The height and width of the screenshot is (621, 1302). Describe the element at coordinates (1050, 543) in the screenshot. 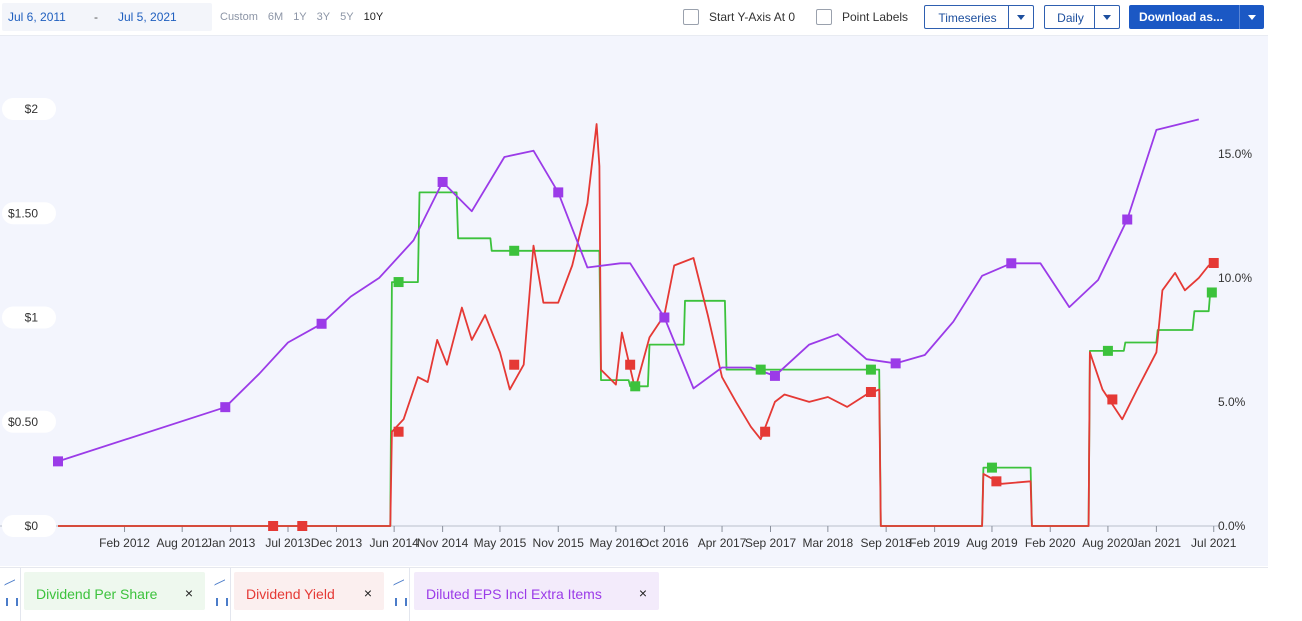

I see `x-tick-label: Feb 2020` at that location.